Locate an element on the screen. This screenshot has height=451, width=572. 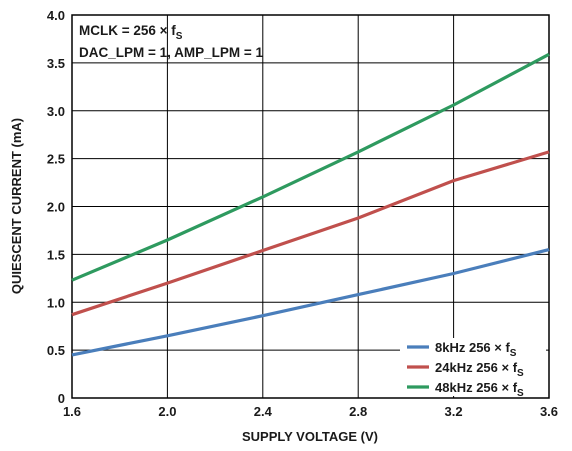
y-tick-label: 1.0 is located at coordinates (56, 302).